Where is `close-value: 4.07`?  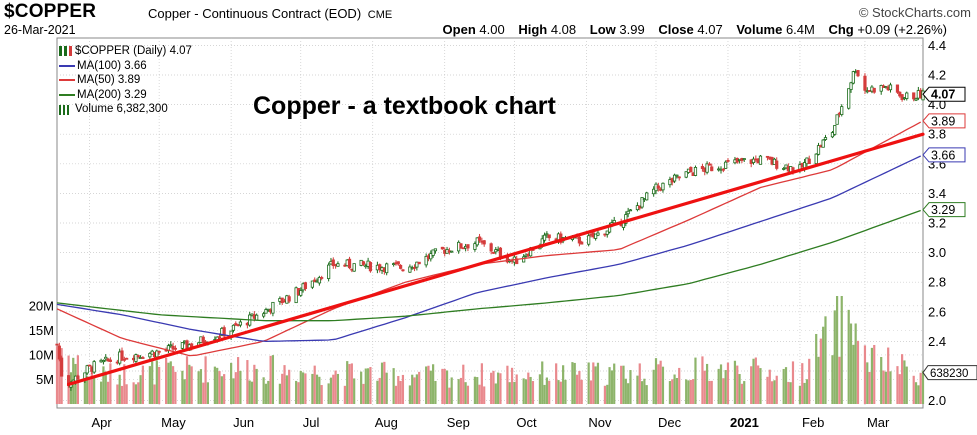 close-value: 4.07 is located at coordinates (710, 29).